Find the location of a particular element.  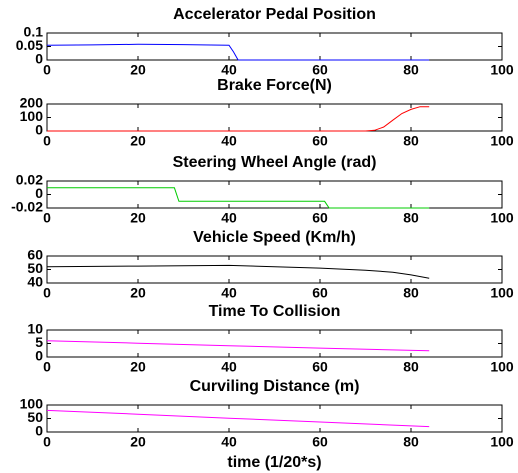

y-tick-label: 200 is located at coordinates (32, 103).